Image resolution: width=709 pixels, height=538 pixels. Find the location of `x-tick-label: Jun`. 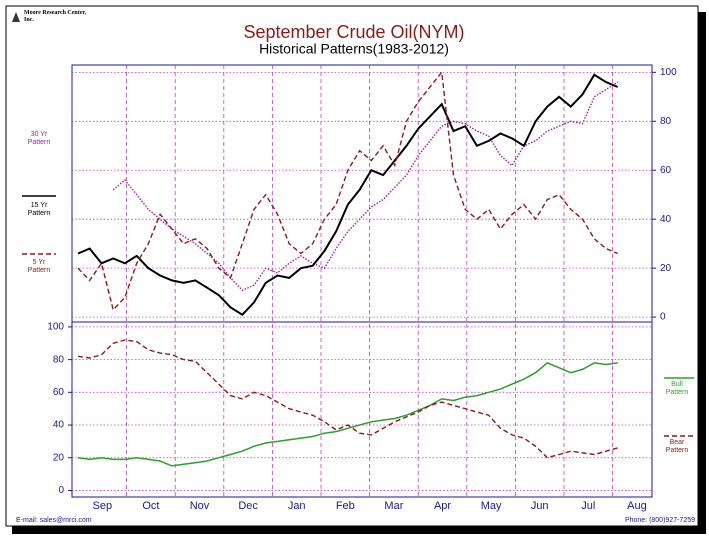

x-tick-label: Jun is located at coordinates (540, 506).